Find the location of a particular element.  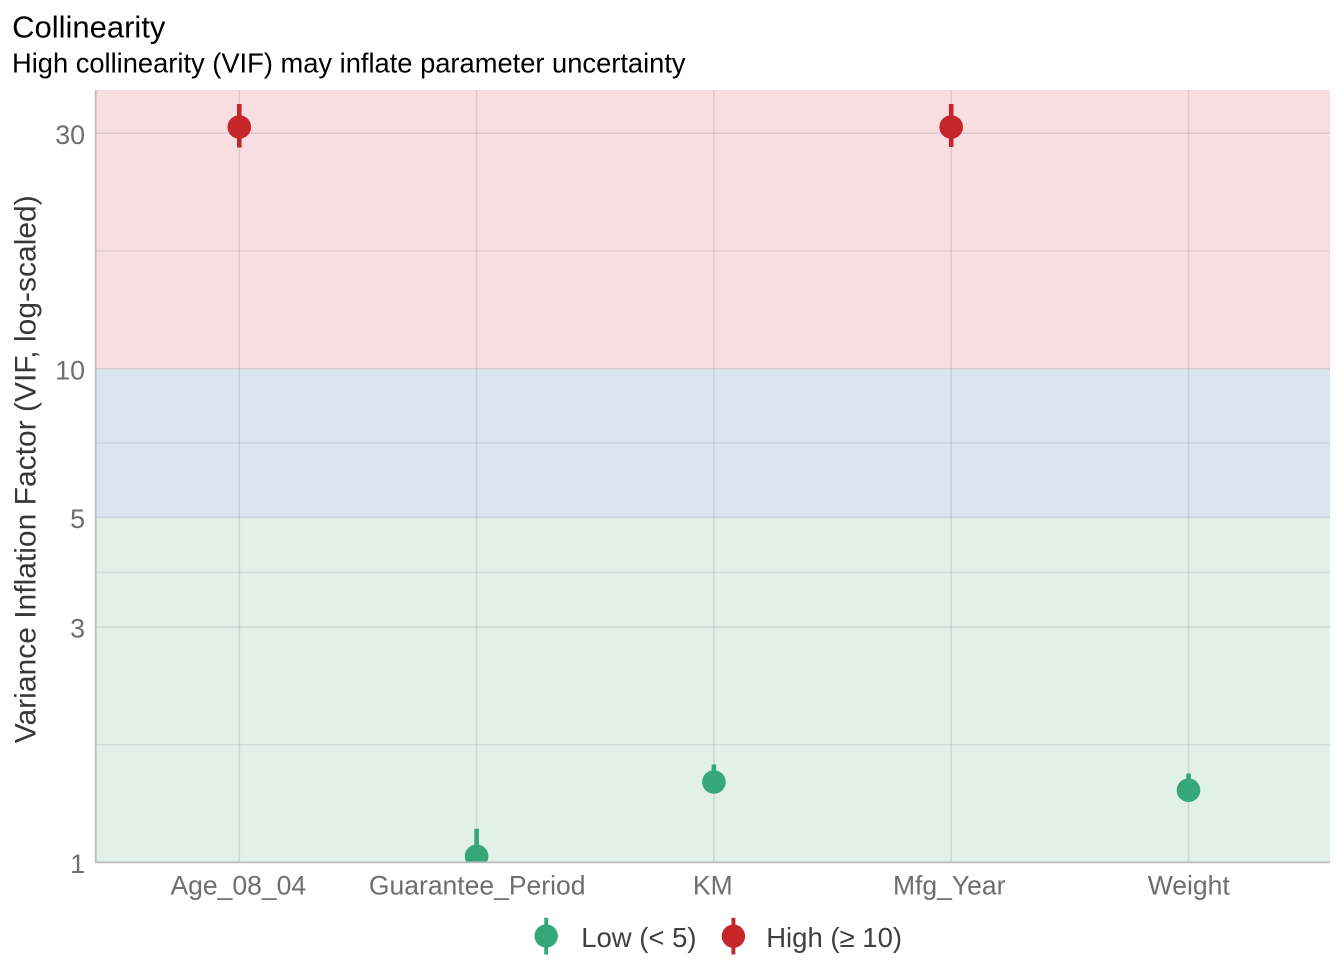

svg-text: High (≥ 10) is located at coordinates (834, 937).